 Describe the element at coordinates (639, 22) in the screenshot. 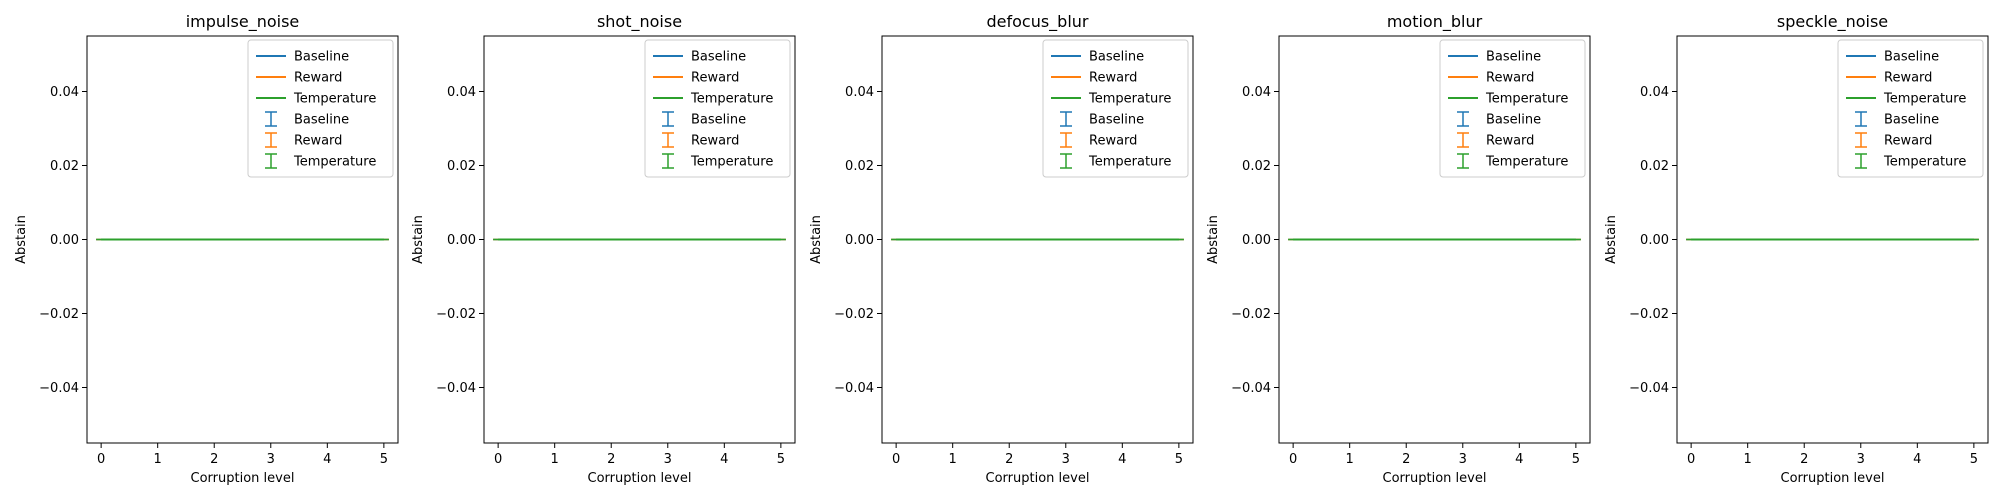

I see `subplot-title: shot_noise` at that location.